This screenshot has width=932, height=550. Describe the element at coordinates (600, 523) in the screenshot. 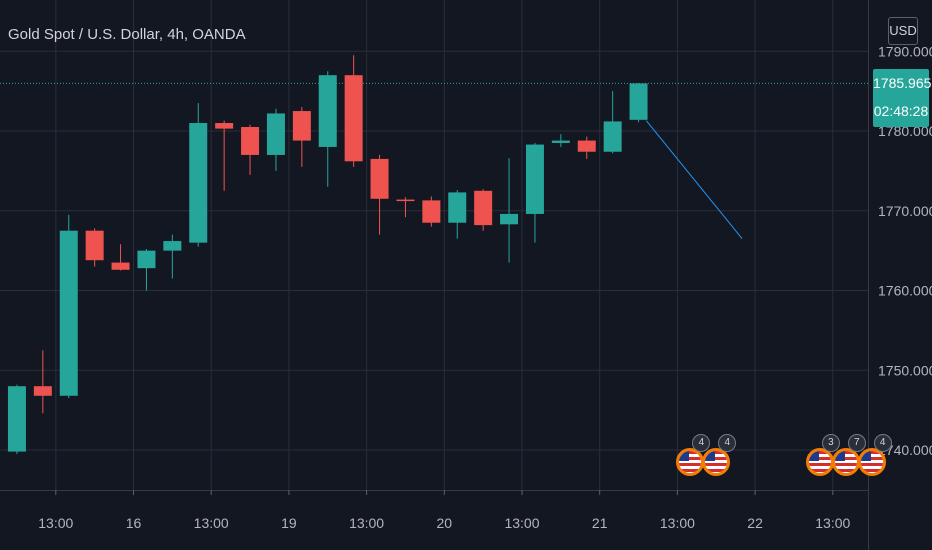

I see `x-tick-label: 21` at that location.